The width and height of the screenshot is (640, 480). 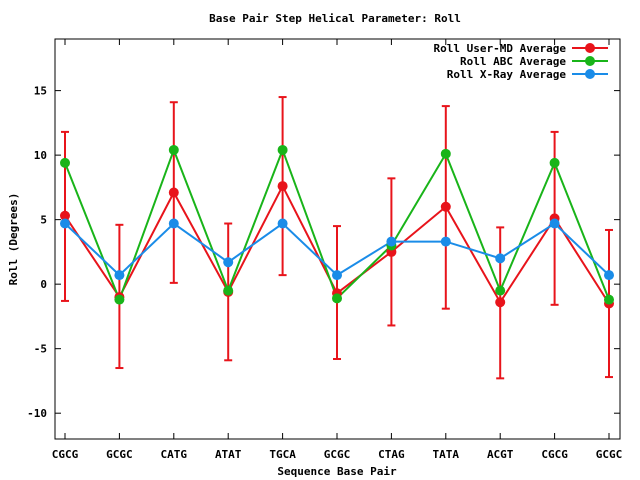 What do you see at coordinates (40, 91) in the screenshot?
I see `y-tick-label: 15` at bounding box center [40, 91].